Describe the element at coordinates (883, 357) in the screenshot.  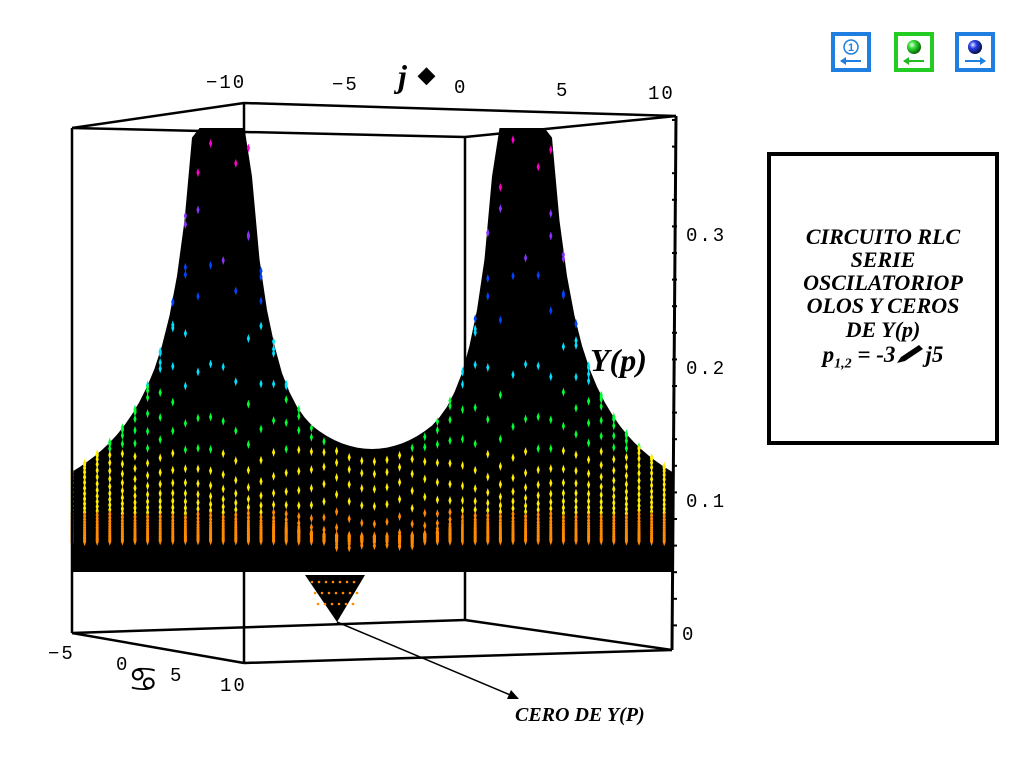
I see `pole-formula: p1,2 = -3 j5` at that location.